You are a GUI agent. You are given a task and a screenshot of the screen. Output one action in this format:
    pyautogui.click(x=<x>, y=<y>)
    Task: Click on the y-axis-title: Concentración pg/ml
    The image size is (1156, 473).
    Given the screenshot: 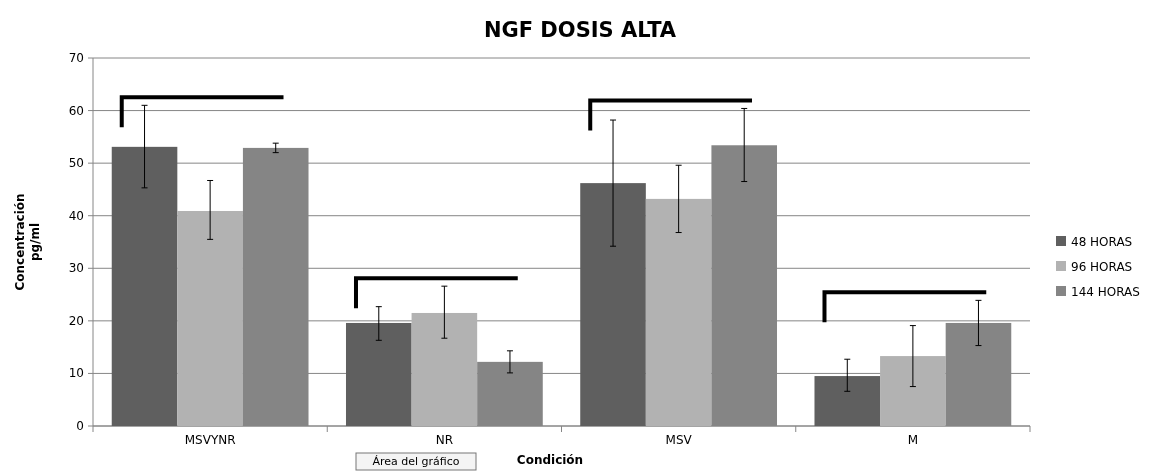 What is the action you would take?
    pyautogui.click(x=27, y=242)
    